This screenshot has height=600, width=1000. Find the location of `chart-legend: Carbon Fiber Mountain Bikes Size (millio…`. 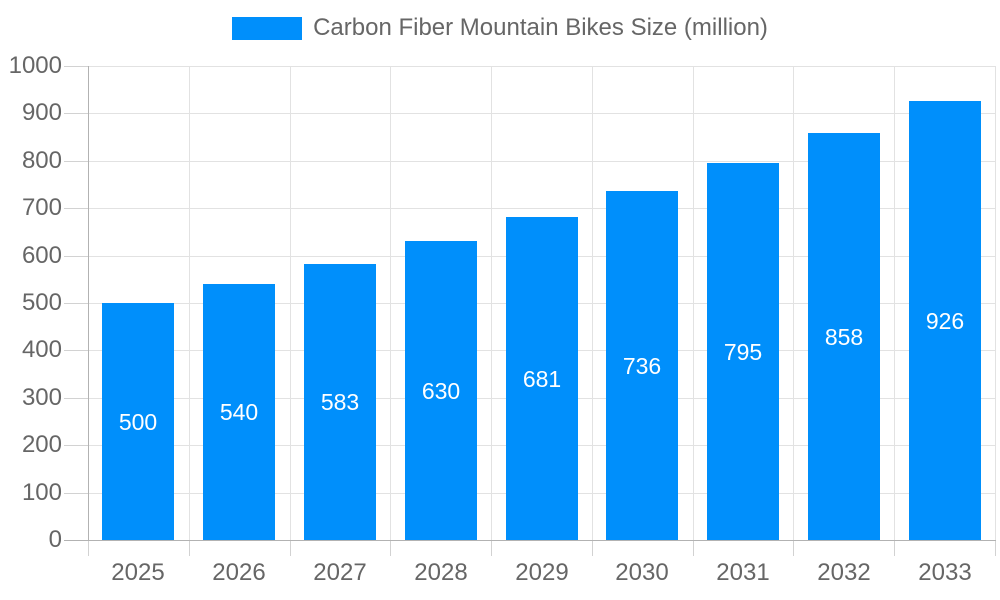

chart-legend: Carbon Fiber Mountain Bikes Size (millio… is located at coordinates (500, 28).